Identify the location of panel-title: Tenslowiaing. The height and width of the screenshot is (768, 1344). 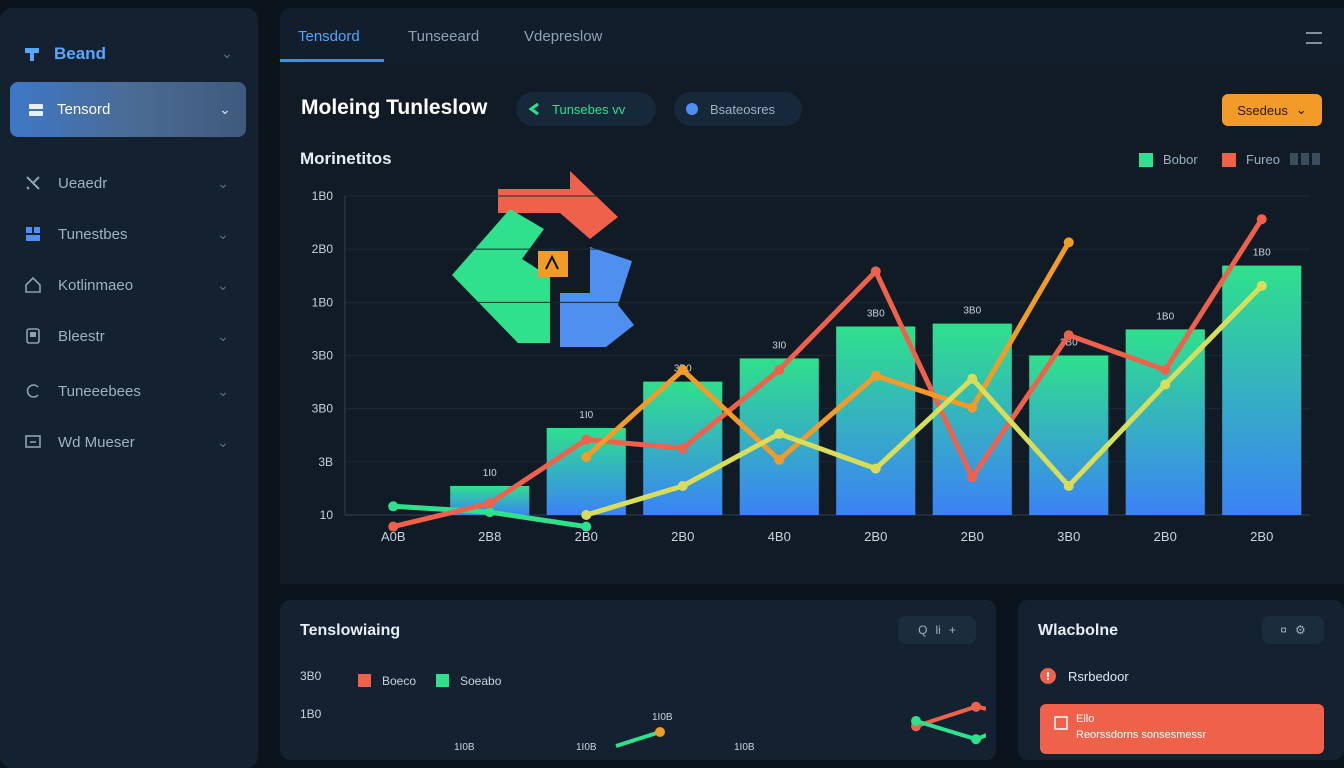
(350, 630).